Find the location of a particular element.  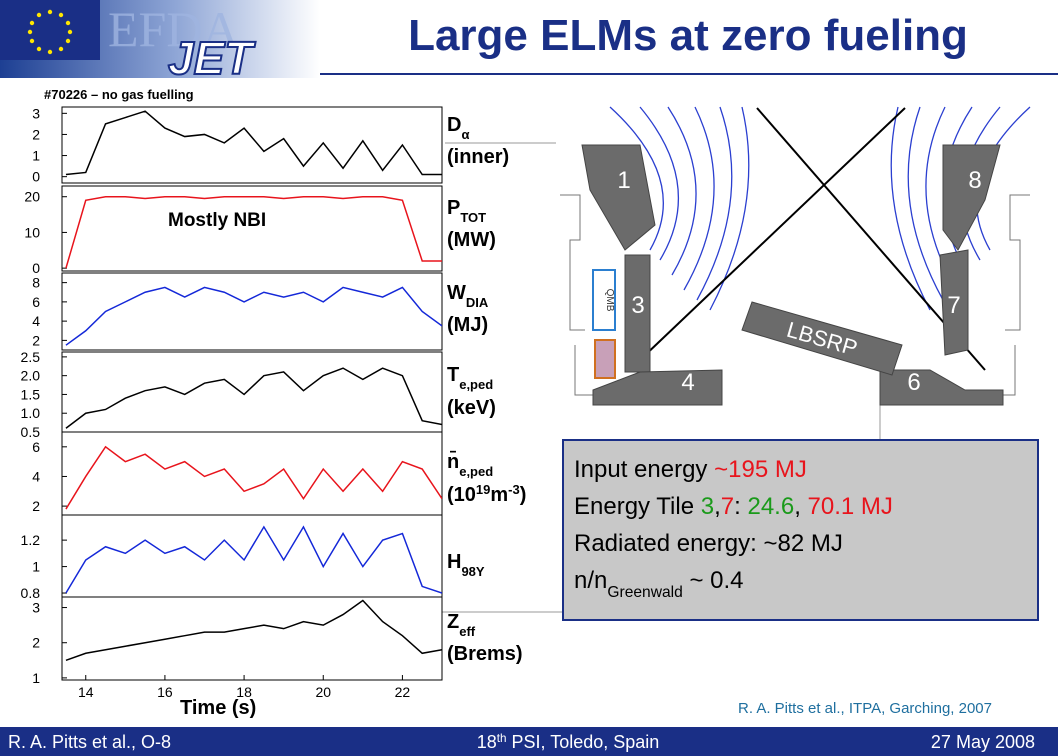

text-segment: 7 is located at coordinates (727, 506).